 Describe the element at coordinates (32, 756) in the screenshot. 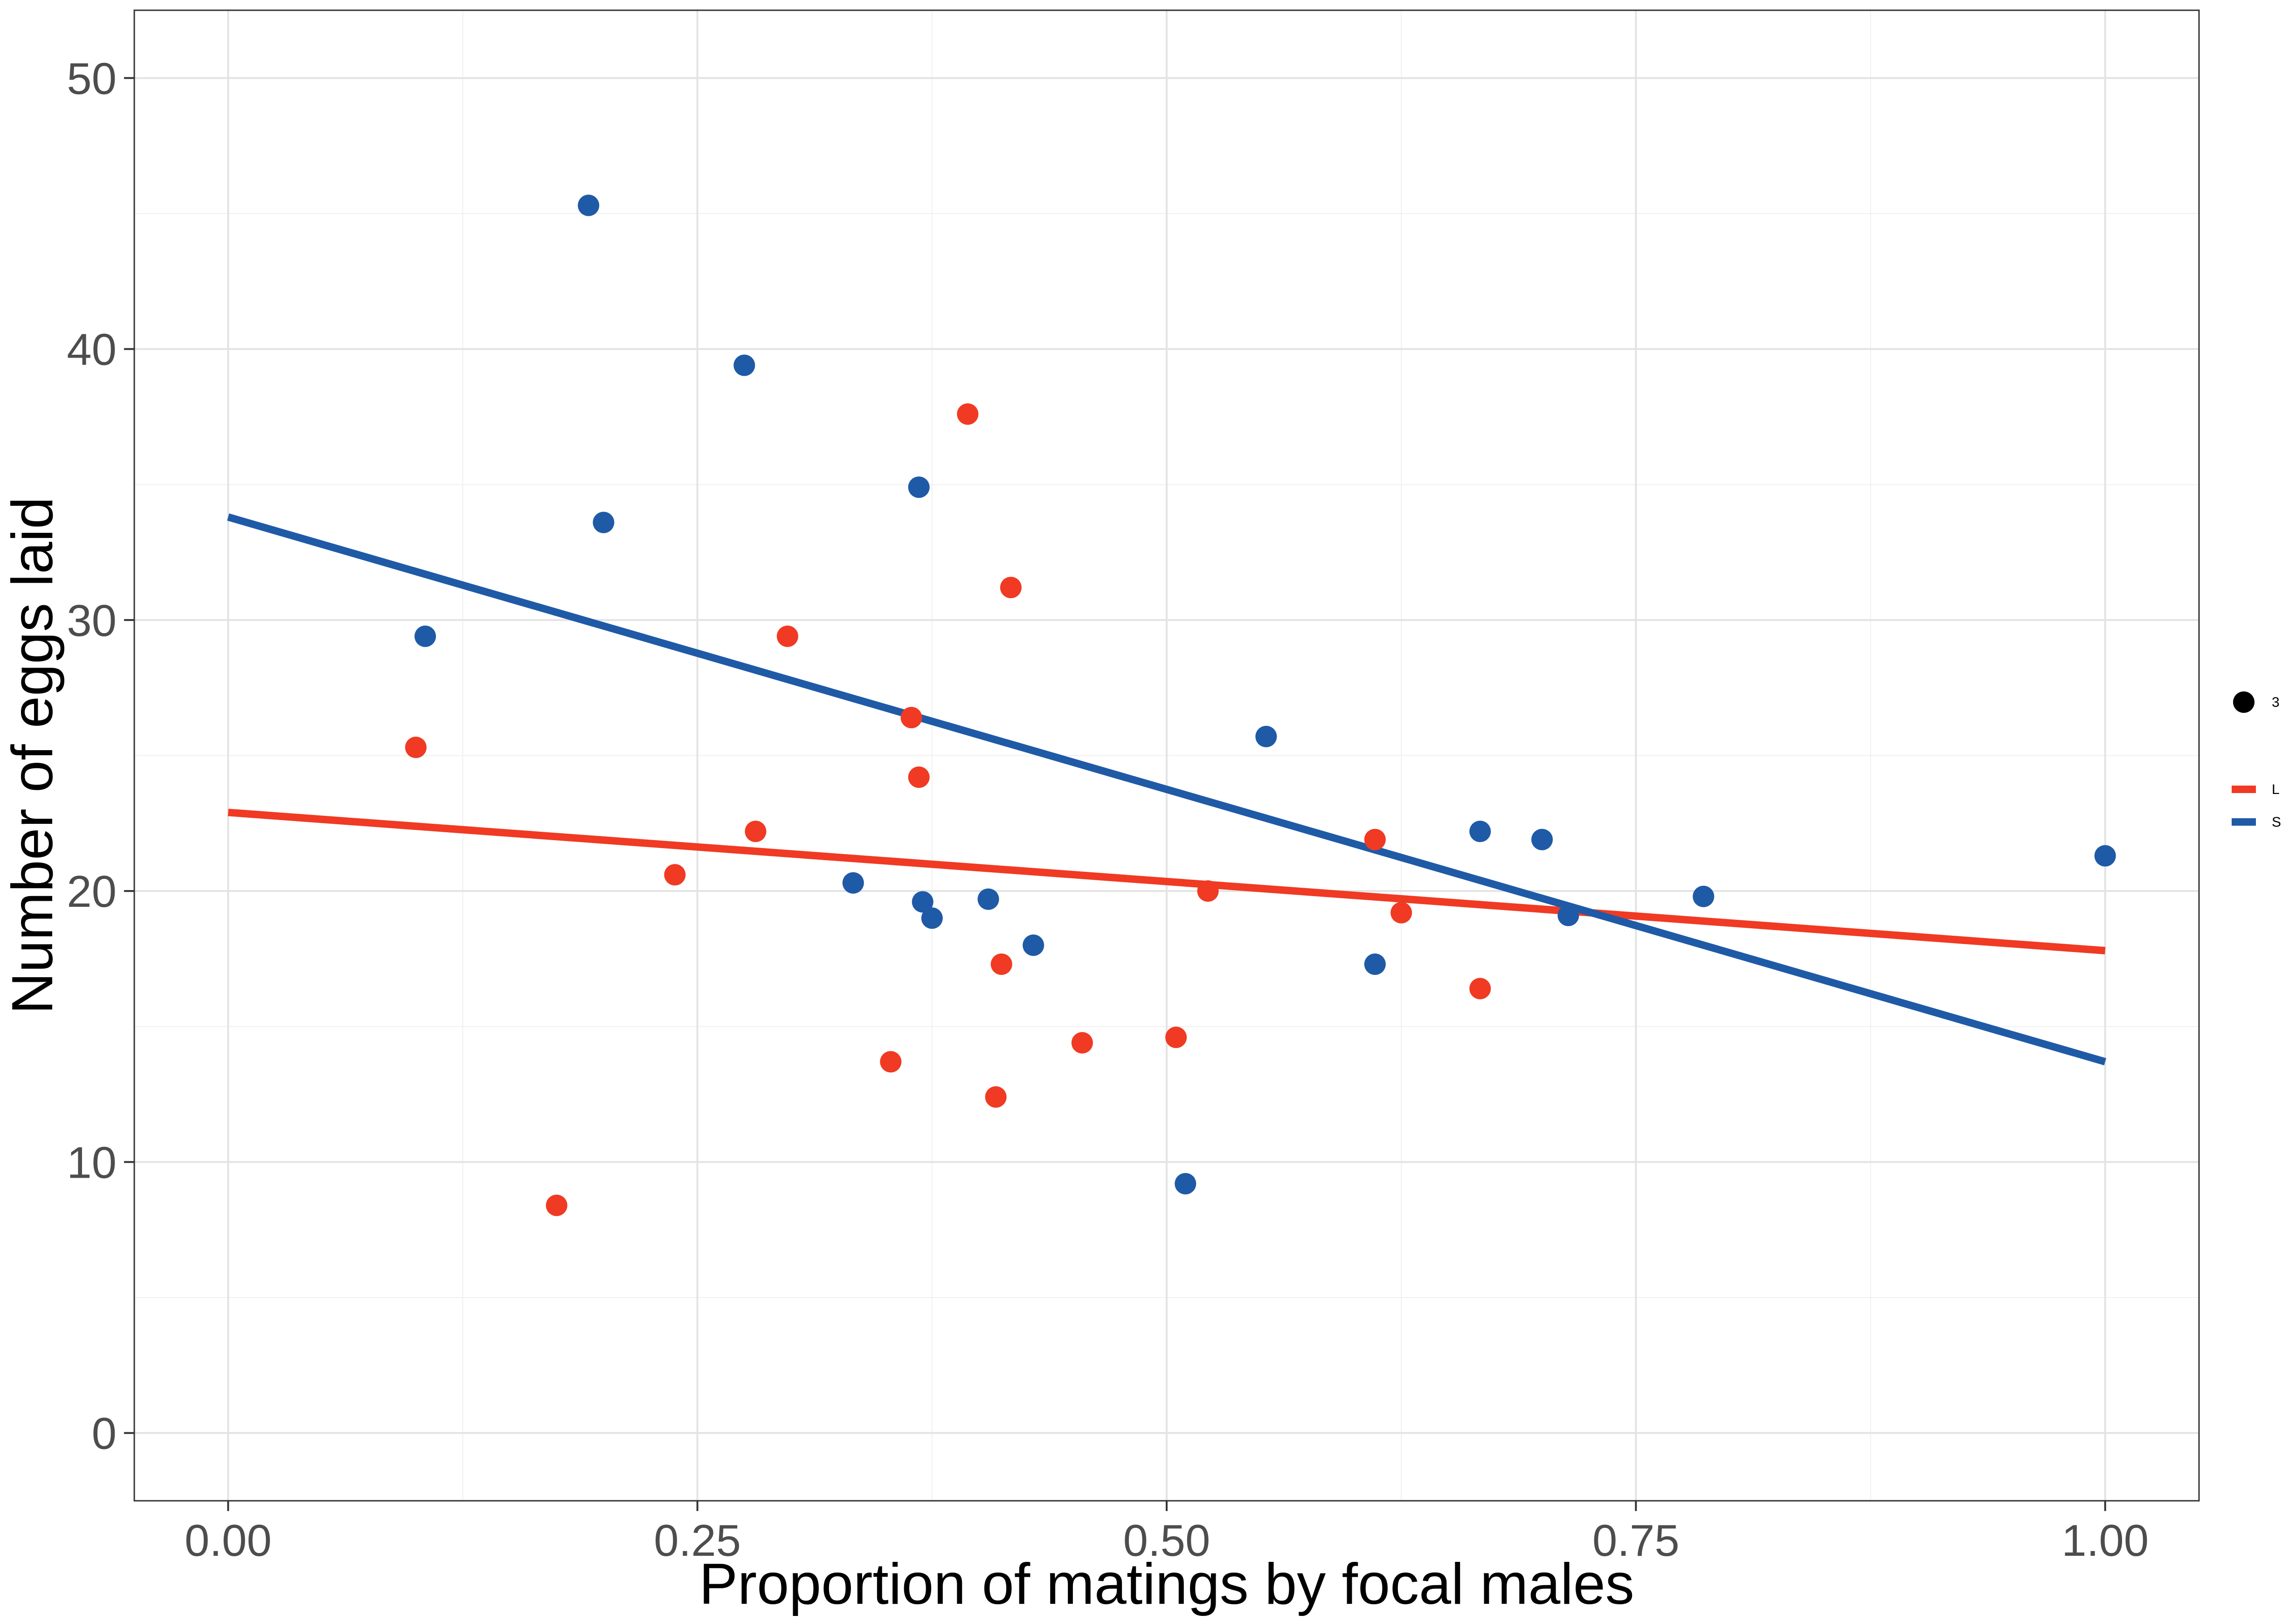

I see `y-axis-title: Number of eggs laid` at that location.